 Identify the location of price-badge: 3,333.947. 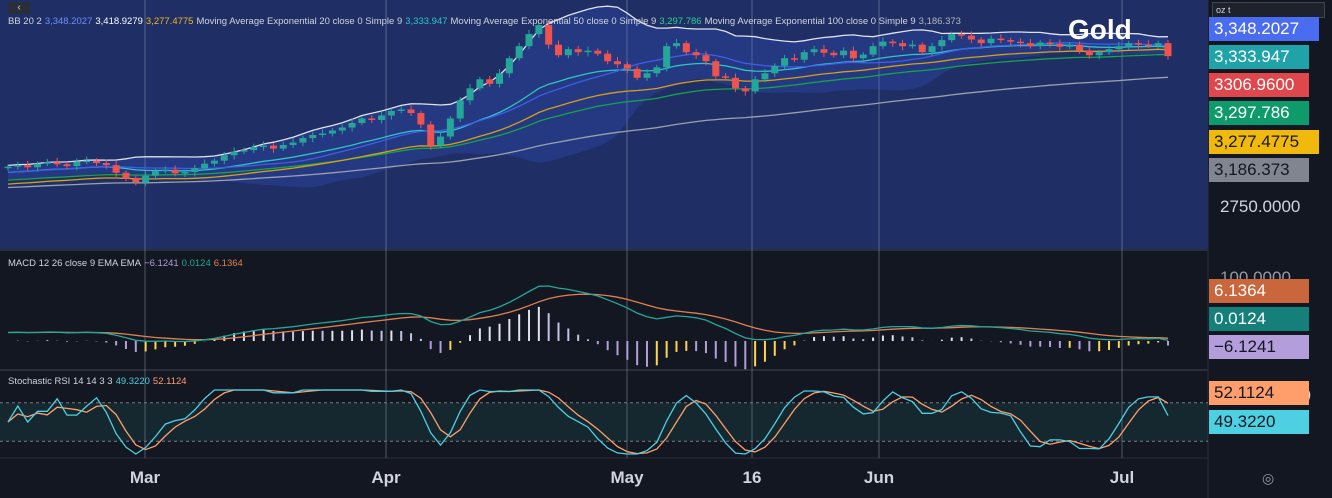
(1259, 57).